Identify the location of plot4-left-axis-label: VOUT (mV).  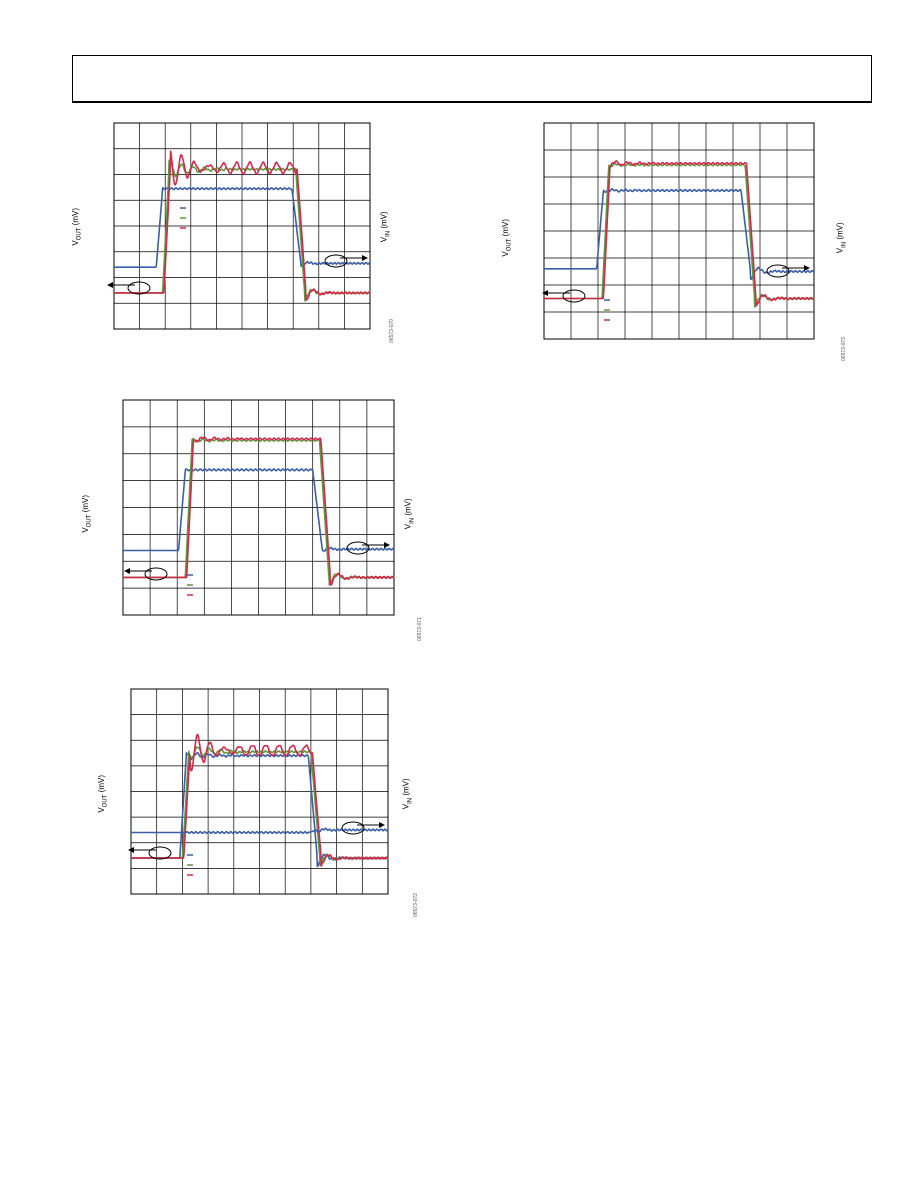
(506, 238).